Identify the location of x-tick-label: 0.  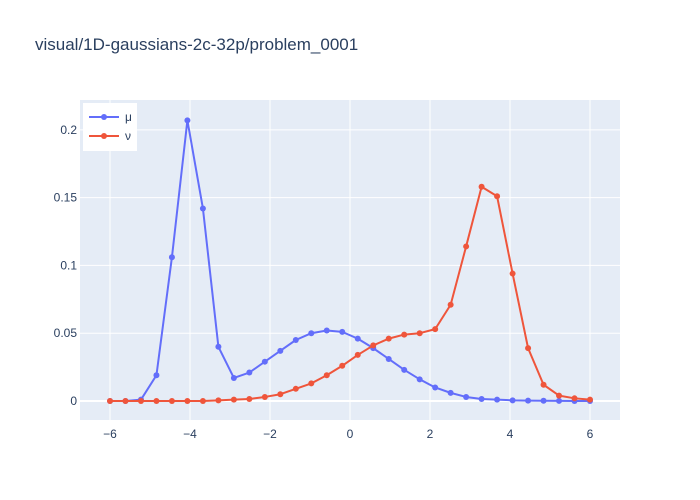
(350, 434).